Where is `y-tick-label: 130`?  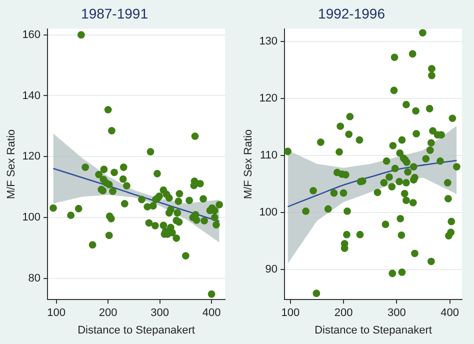
y-tick-label: 130 is located at coordinates (268, 41).